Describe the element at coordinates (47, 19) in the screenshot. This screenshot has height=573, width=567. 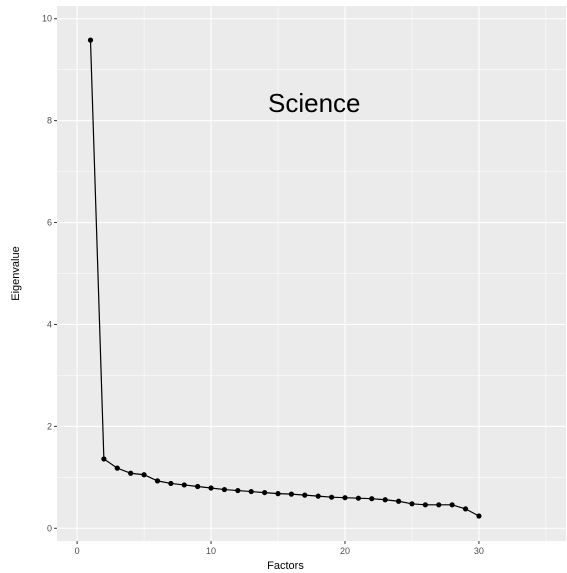
I see `y-tick-label: 10` at that location.